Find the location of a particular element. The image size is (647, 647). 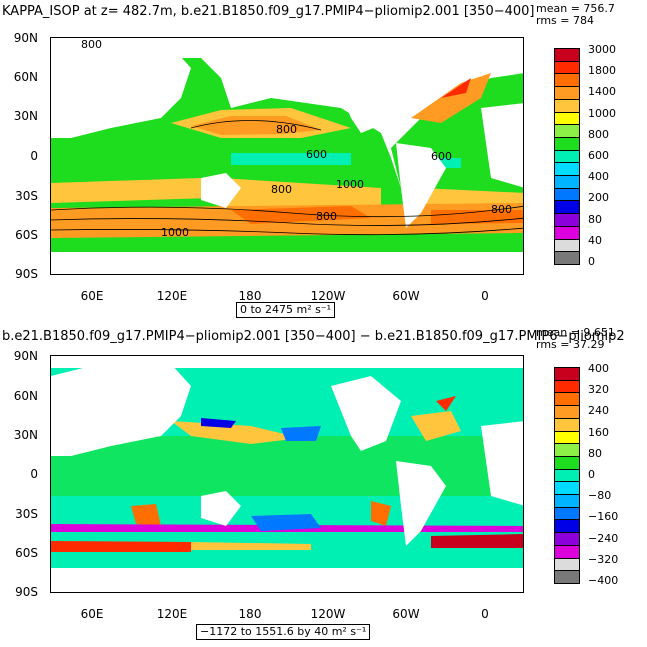

panel2-south-america is located at coordinates (421, 503).